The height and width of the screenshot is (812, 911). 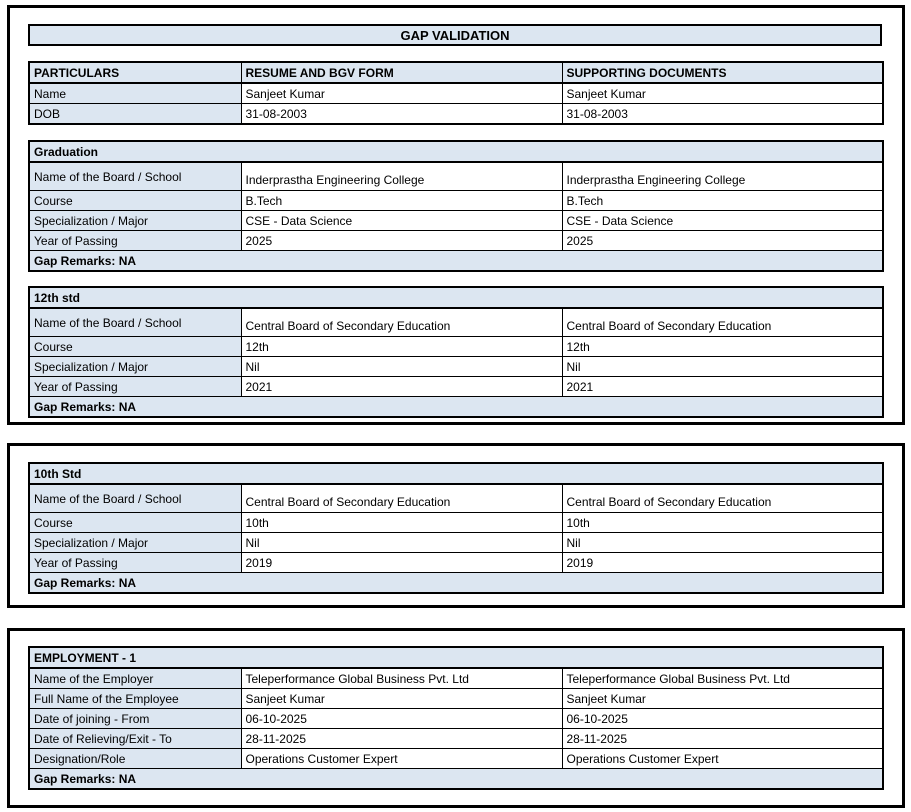 What do you see at coordinates (722, 522) in the screenshot?
I see `supporting-value-cell: 10th` at bounding box center [722, 522].